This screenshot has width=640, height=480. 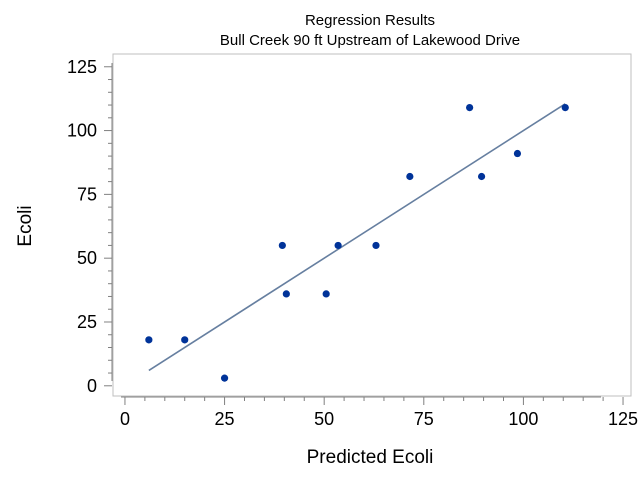 I want to click on y-tick-label: 0, so click(x=92, y=386).